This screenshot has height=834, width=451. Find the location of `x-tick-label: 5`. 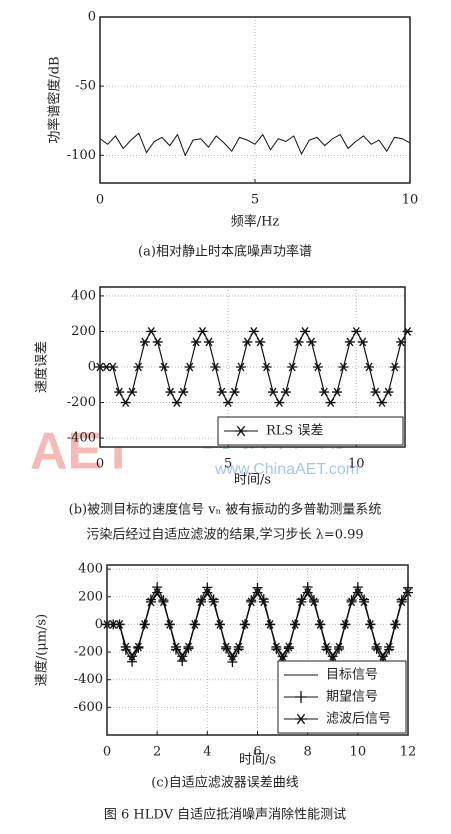

x-tick-label: 5 is located at coordinates (255, 200).